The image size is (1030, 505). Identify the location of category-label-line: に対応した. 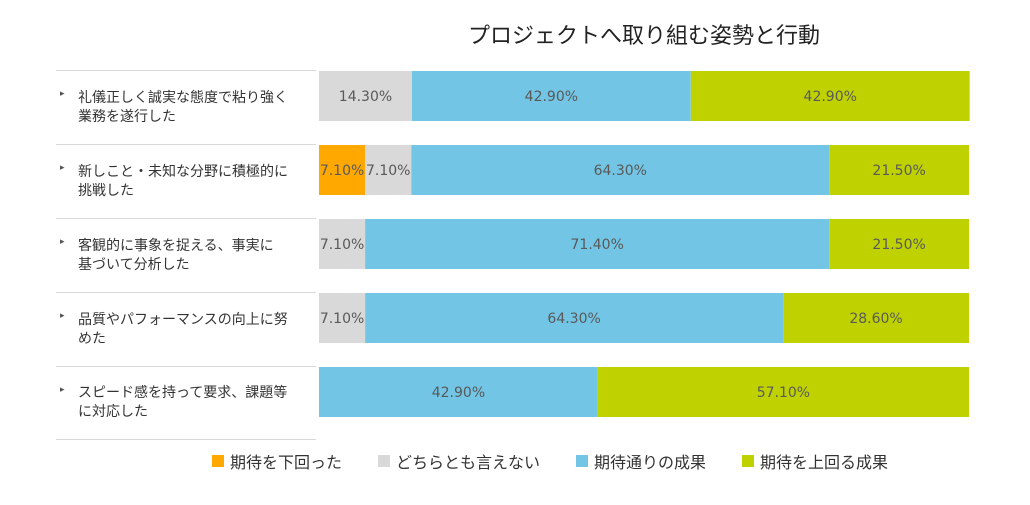
(113, 412).